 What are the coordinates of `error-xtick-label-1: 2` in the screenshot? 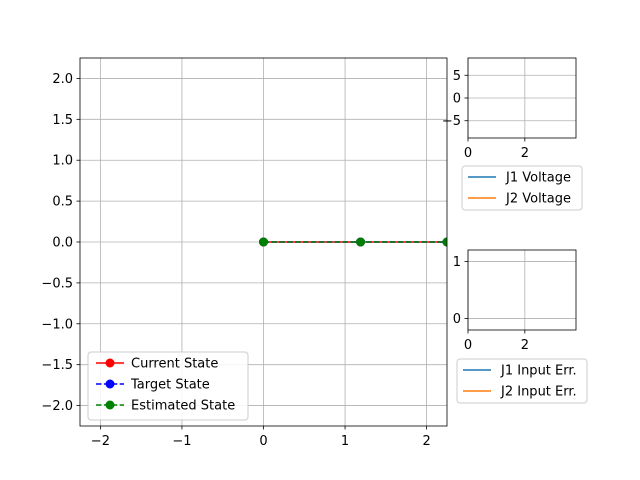 It's located at (525, 345).